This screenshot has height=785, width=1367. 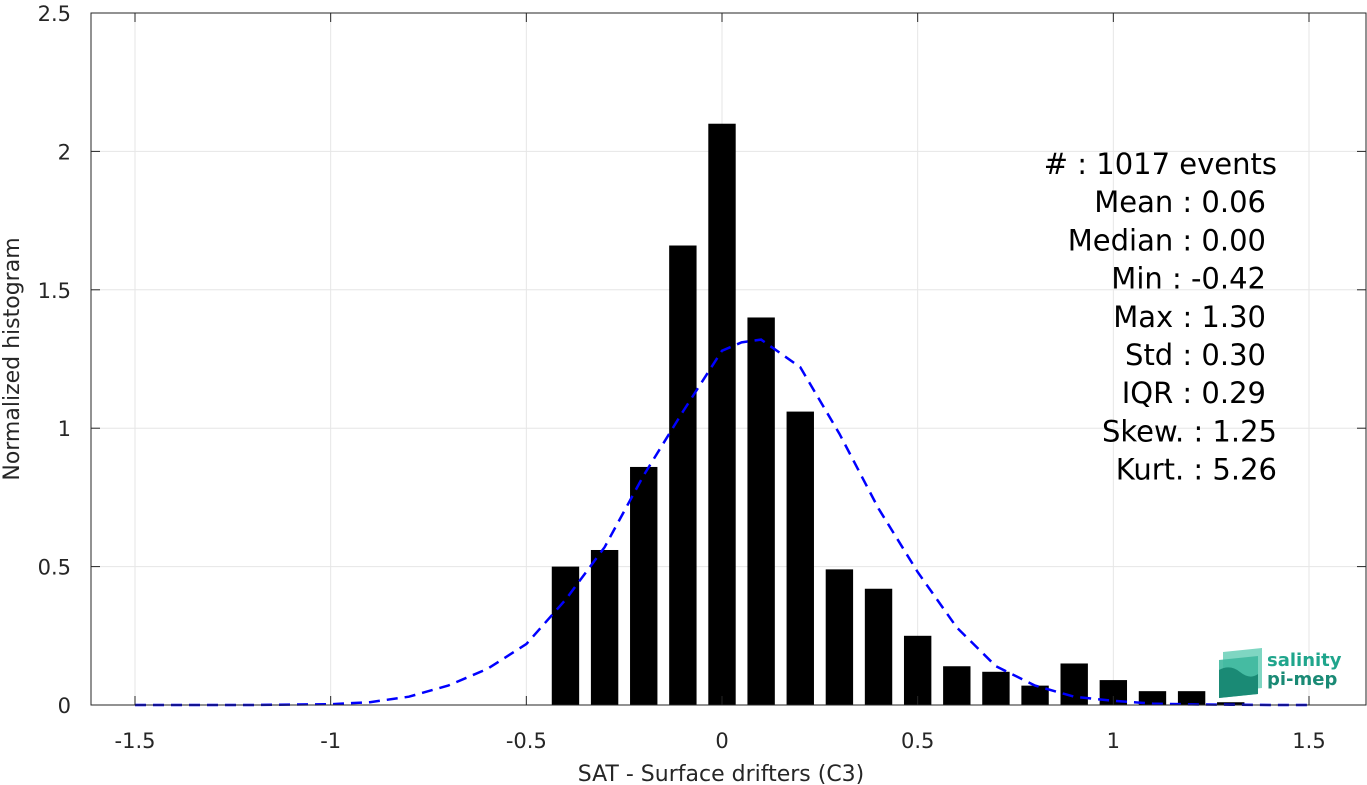 I want to click on x-tick-label: 1.5, so click(x=1308, y=741).